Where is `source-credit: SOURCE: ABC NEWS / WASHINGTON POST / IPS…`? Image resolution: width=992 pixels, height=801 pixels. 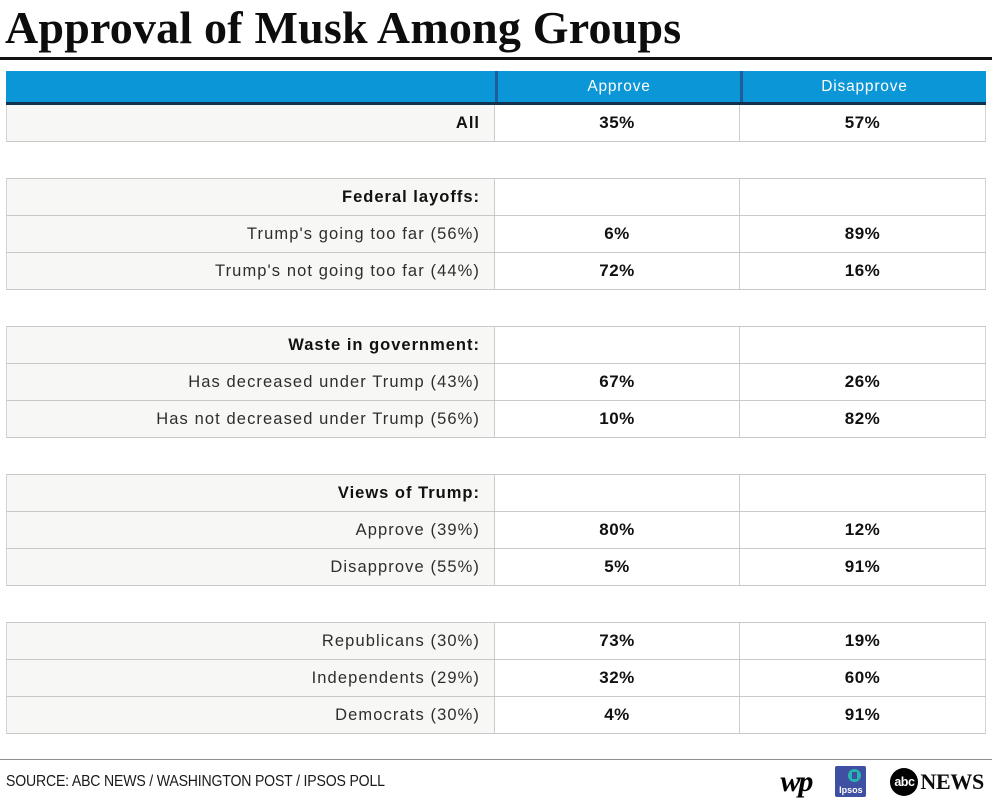 source-credit: SOURCE: ABC NEWS / WASHINGTON POST / IPS… is located at coordinates (195, 781).